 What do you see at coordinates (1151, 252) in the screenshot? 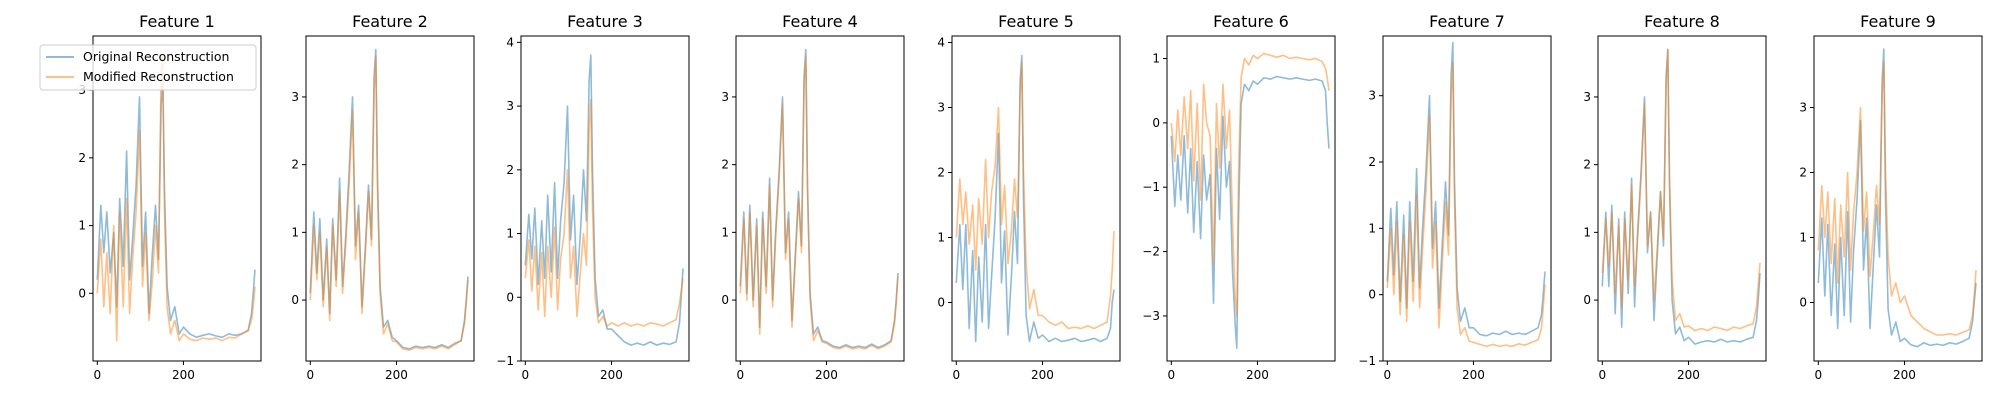
I see `y-tick-label: −2` at bounding box center [1151, 252].